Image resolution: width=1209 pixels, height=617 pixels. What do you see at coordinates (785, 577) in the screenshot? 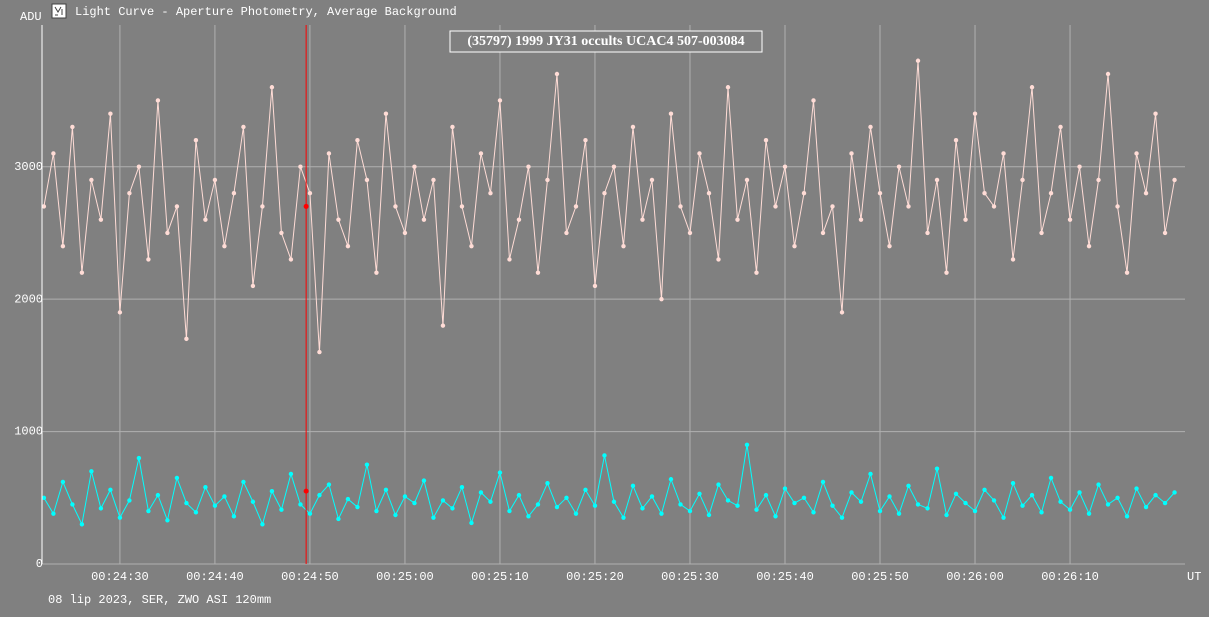
I see `x-tick-label: 00:25:40` at bounding box center [785, 577].